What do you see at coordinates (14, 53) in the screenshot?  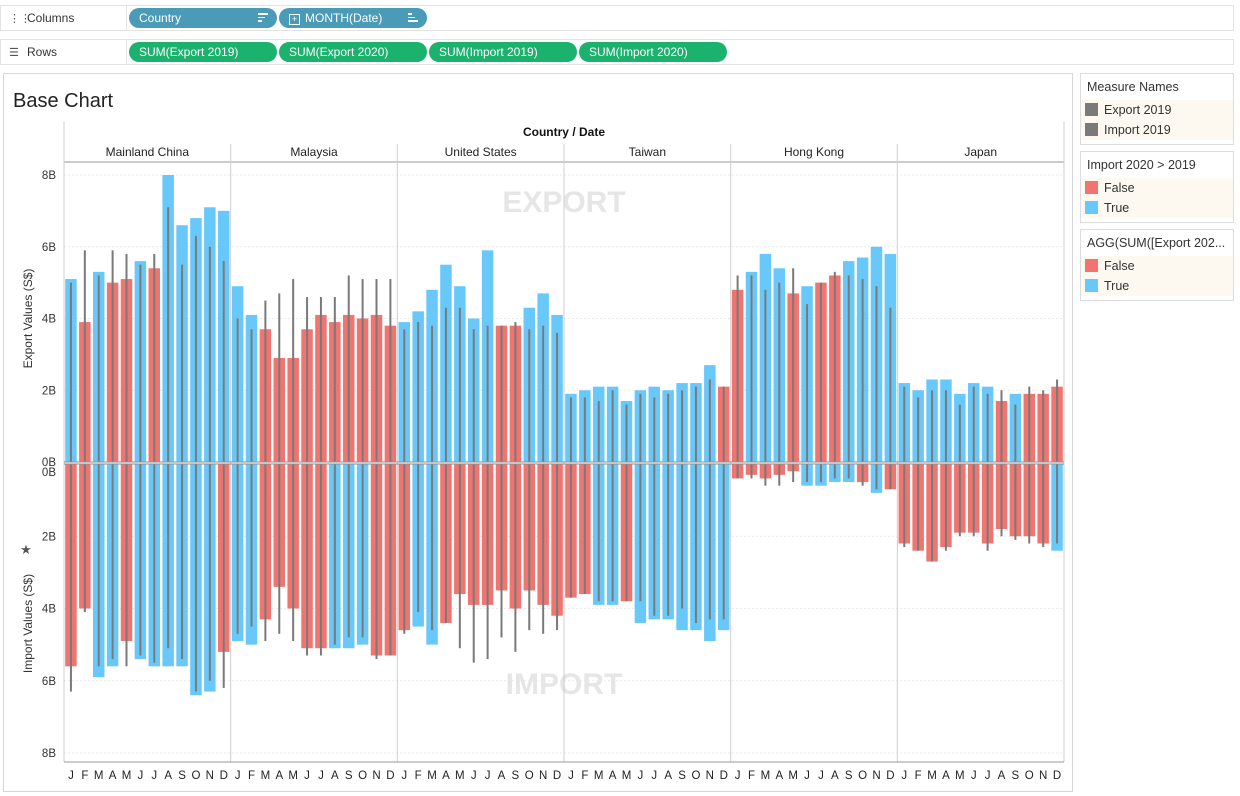 I see `rows-icon: ☰` at bounding box center [14, 53].